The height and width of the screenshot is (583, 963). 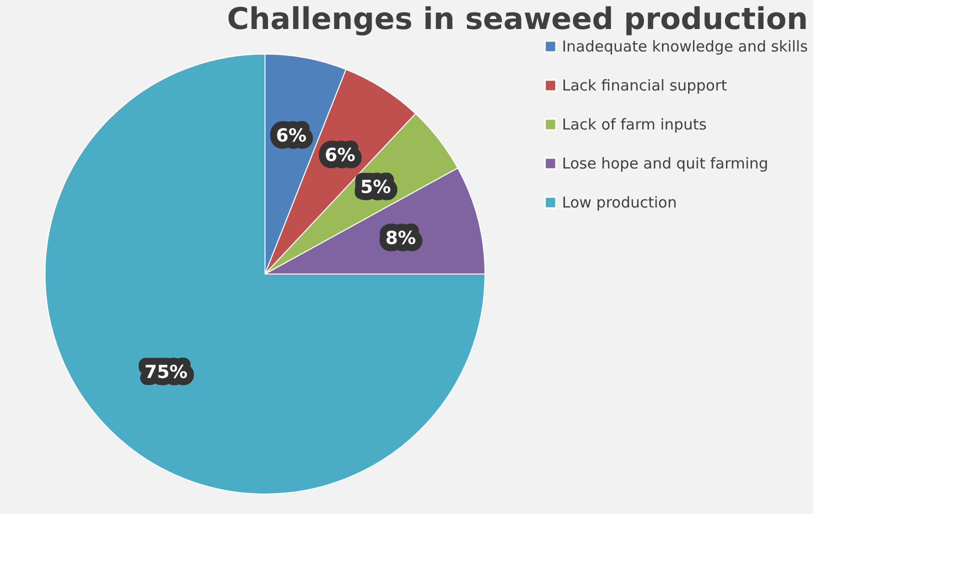 I want to click on legend-label: Low production, so click(x=619, y=203).